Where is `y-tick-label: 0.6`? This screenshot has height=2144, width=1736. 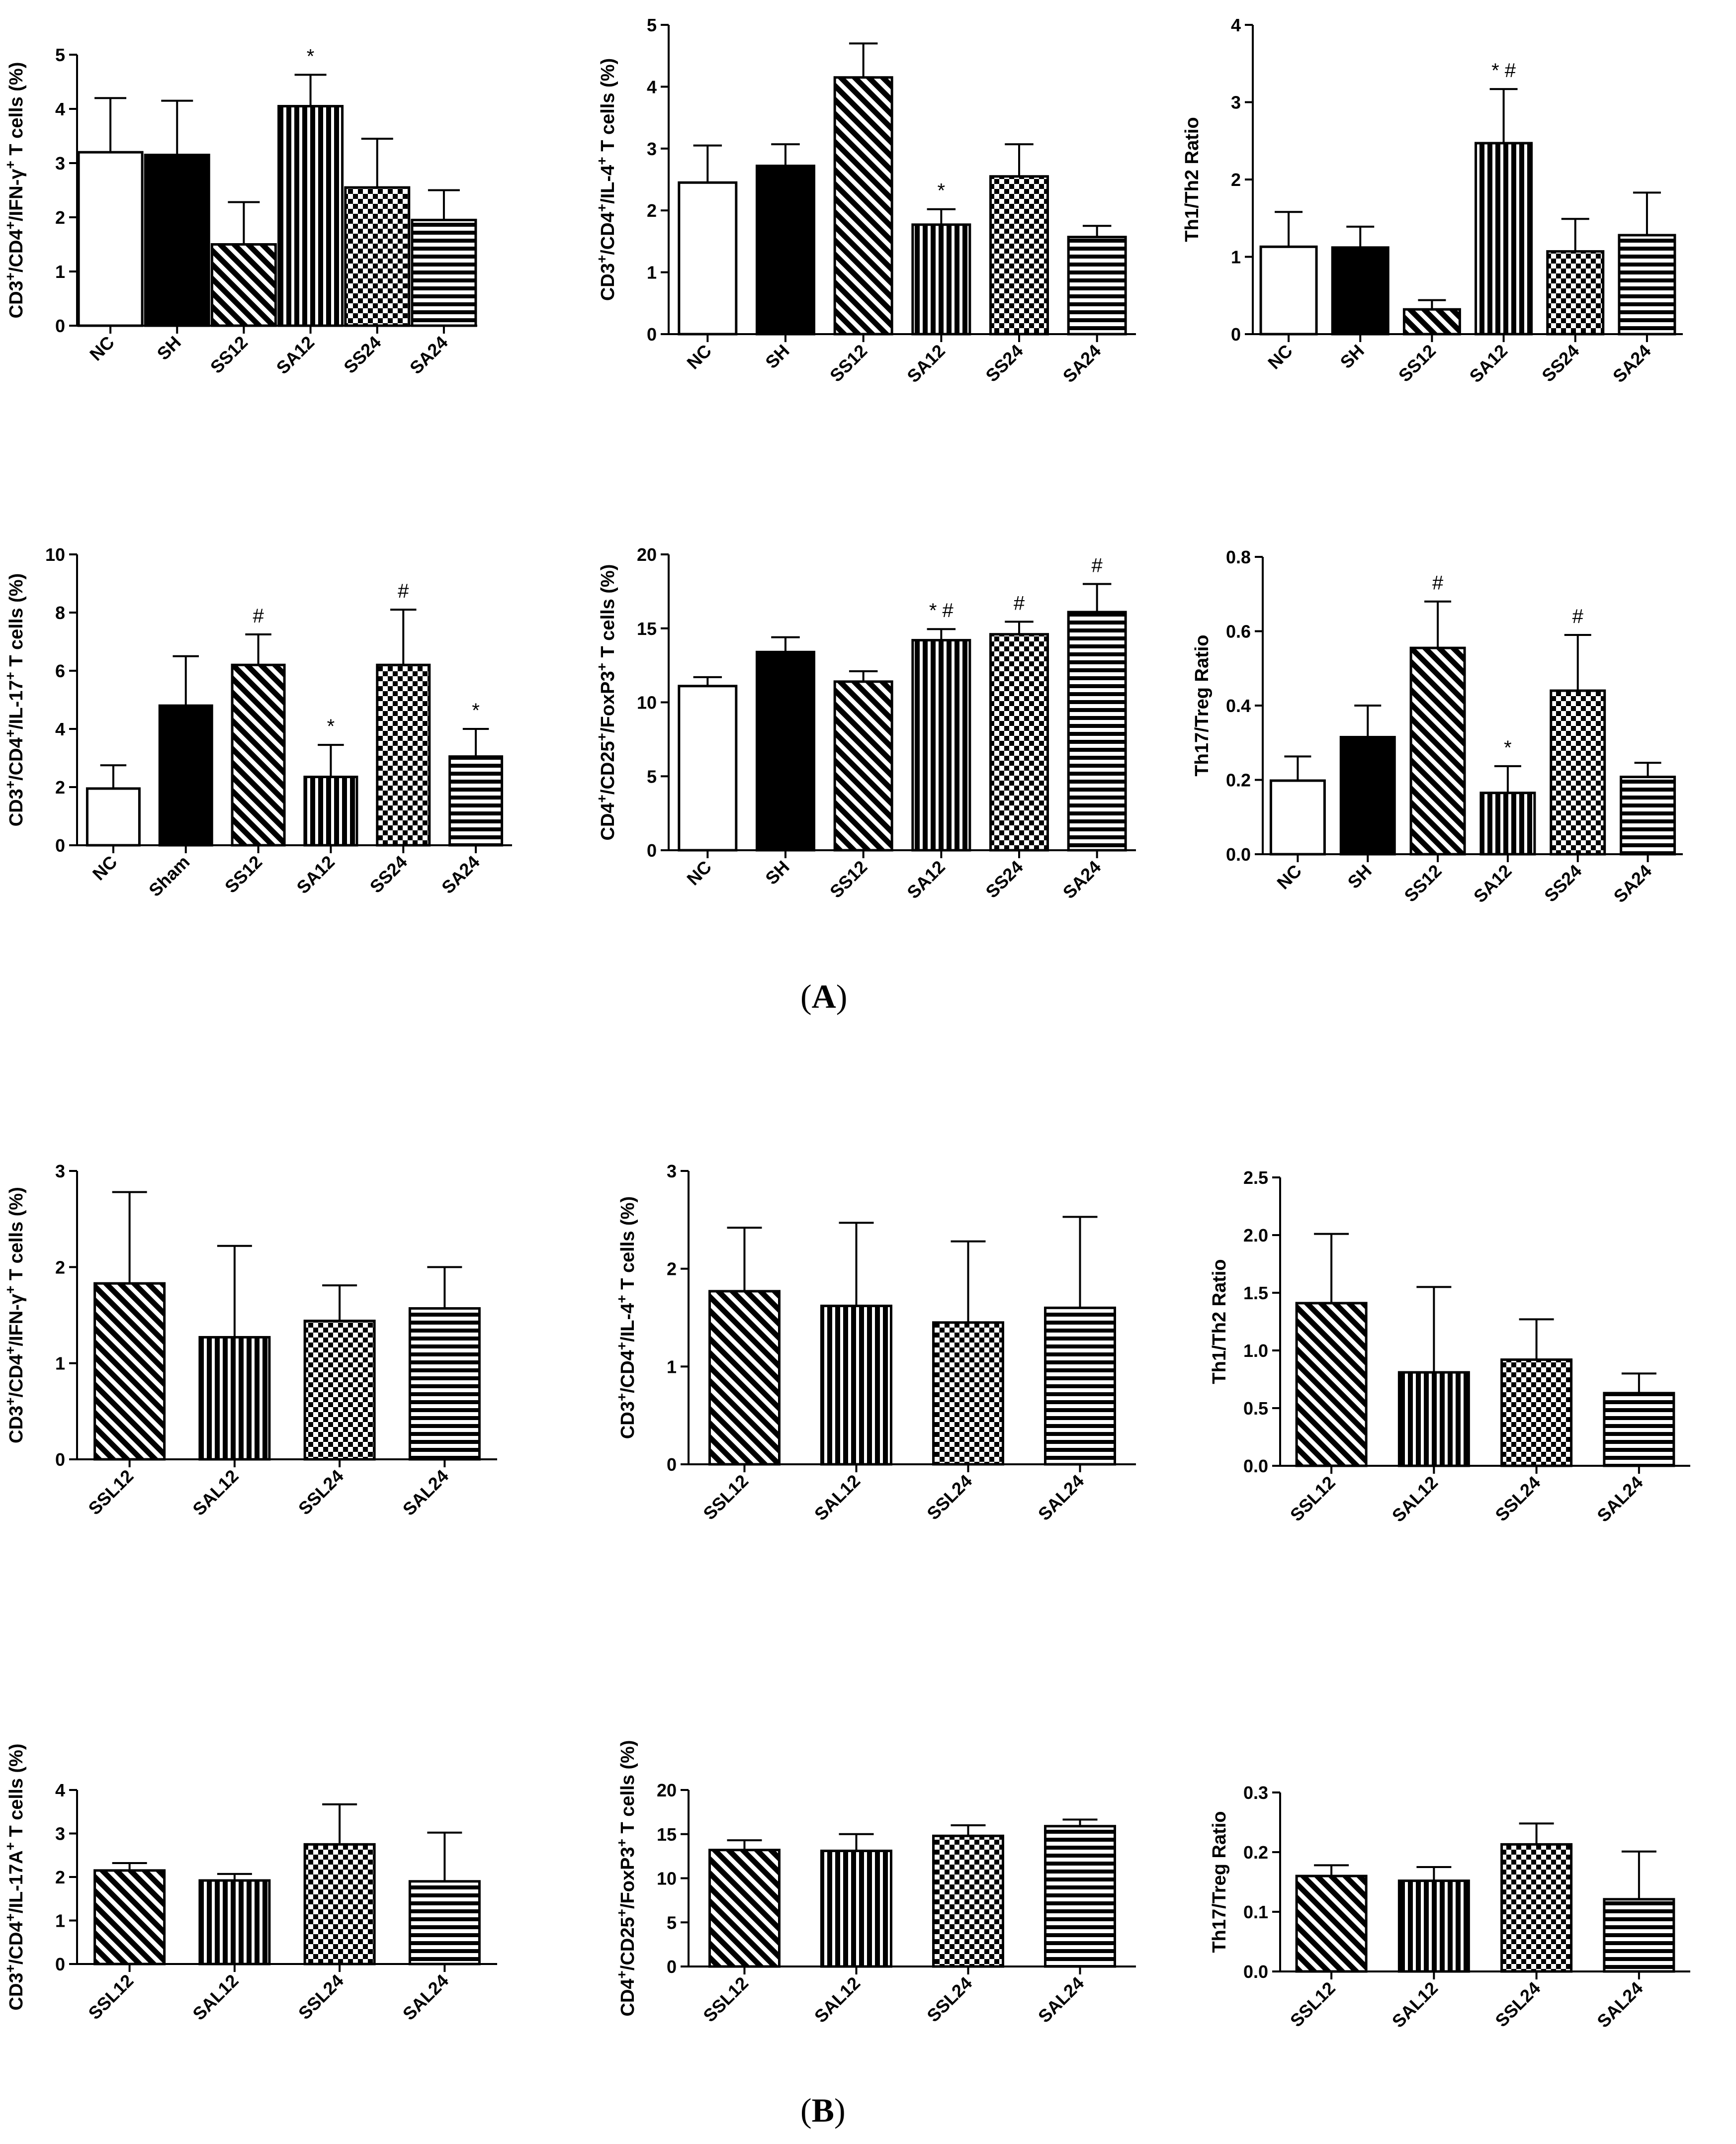 y-tick-label: 0.6 is located at coordinates (1238, 632).